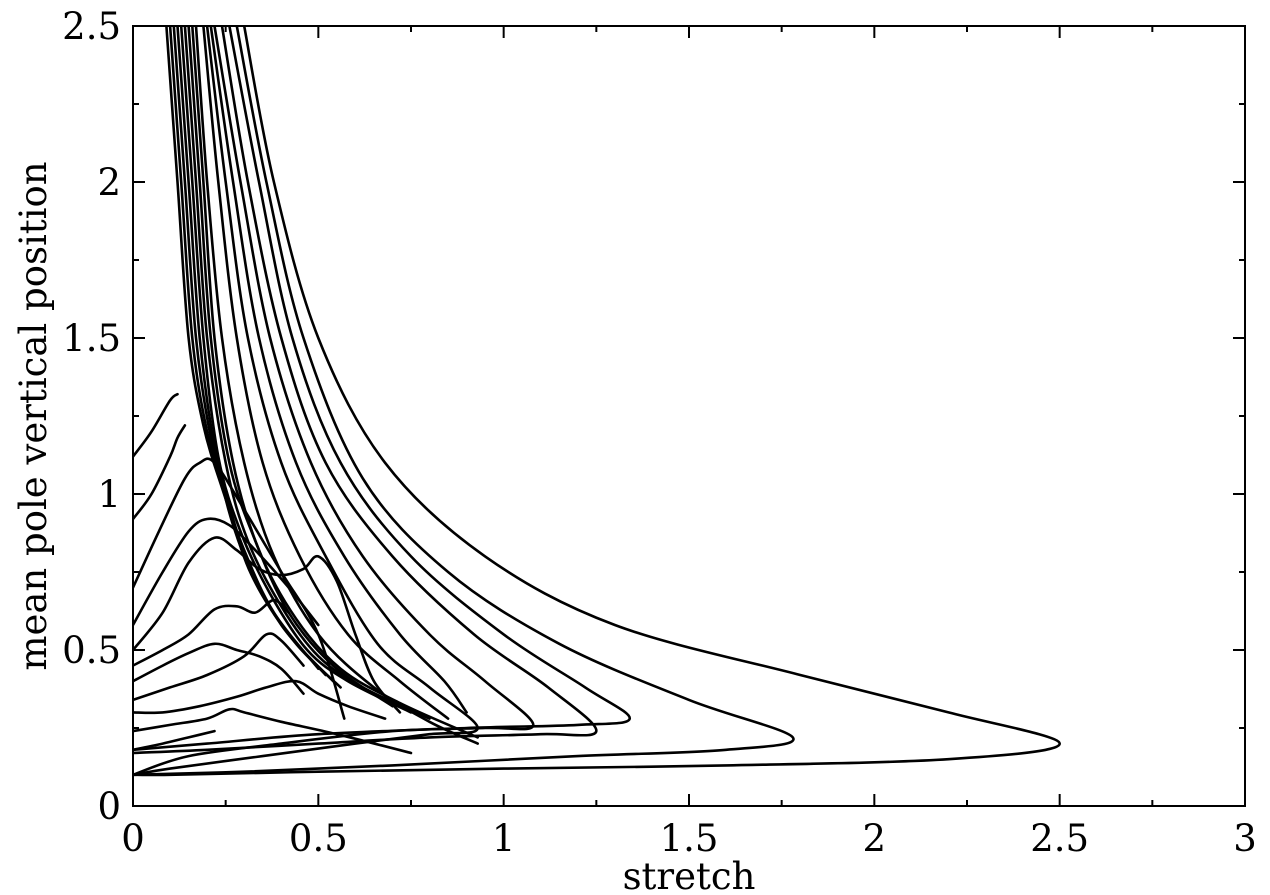 The height and width of the screenshot is (895, 1270). I want to click on x-tick-labels: 0 0.5 1 1.5 2 2.5 3, so click(689, 838).